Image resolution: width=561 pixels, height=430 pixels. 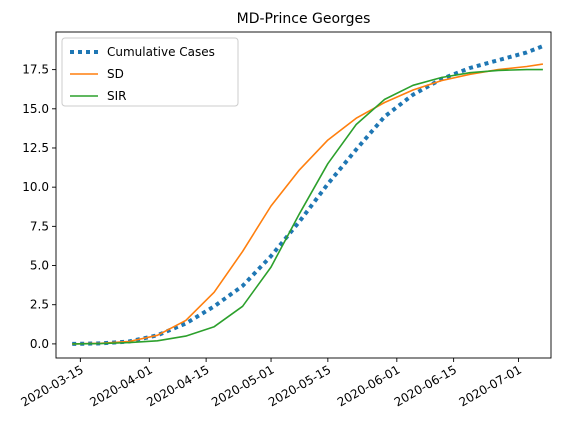 What do you see at coordinates (117, 96) in the screenshot?
I see `legend-label-sir: SIR` at bounding box center [117, 96].